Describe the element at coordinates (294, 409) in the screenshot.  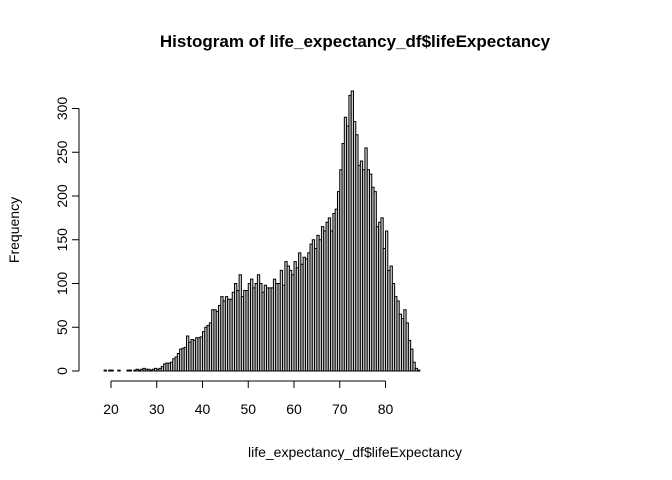
I see `x-tick-label: 60` at that location.